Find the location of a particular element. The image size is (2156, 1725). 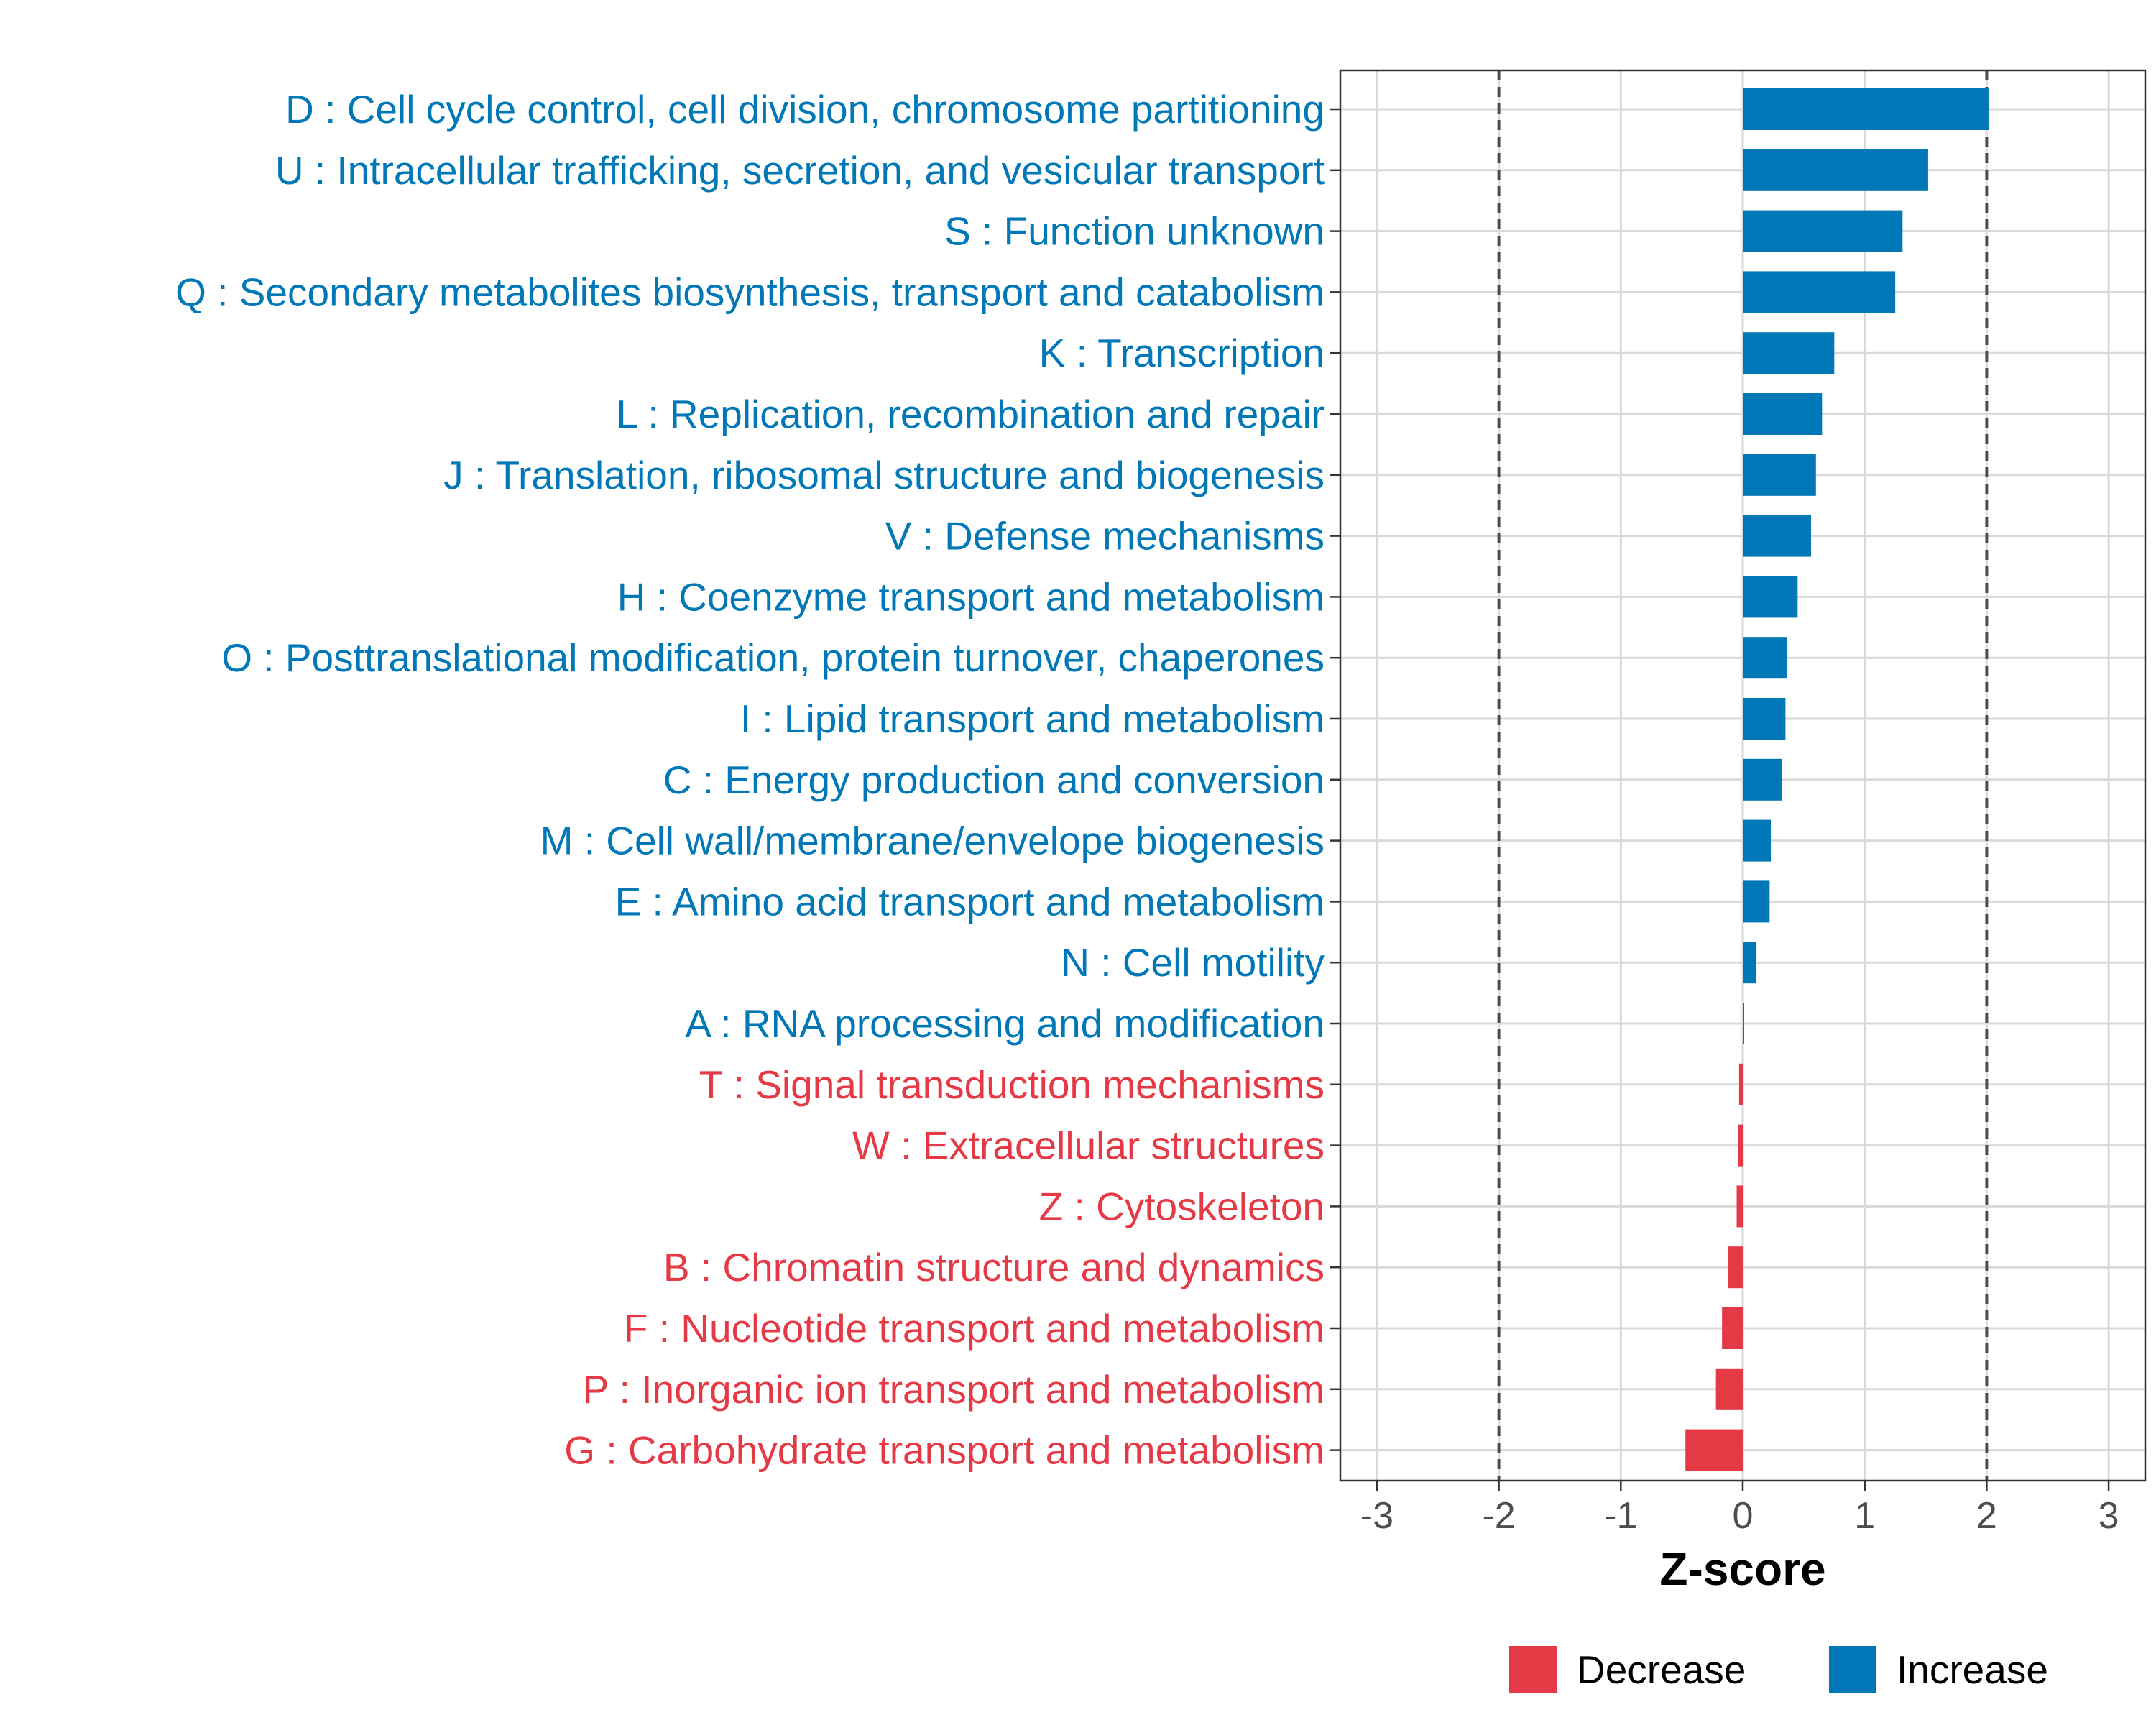

x-tick-label: -1 is located at coordinates (1620, 1516).